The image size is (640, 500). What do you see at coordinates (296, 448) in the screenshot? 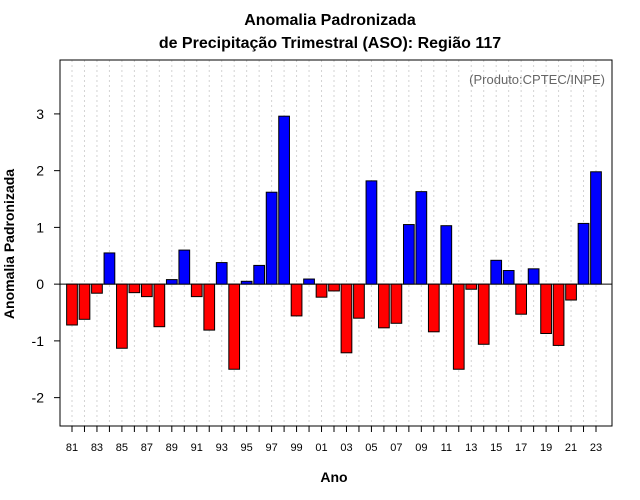
I see `x-tick-label: 99` at bounding box center [296, 448].